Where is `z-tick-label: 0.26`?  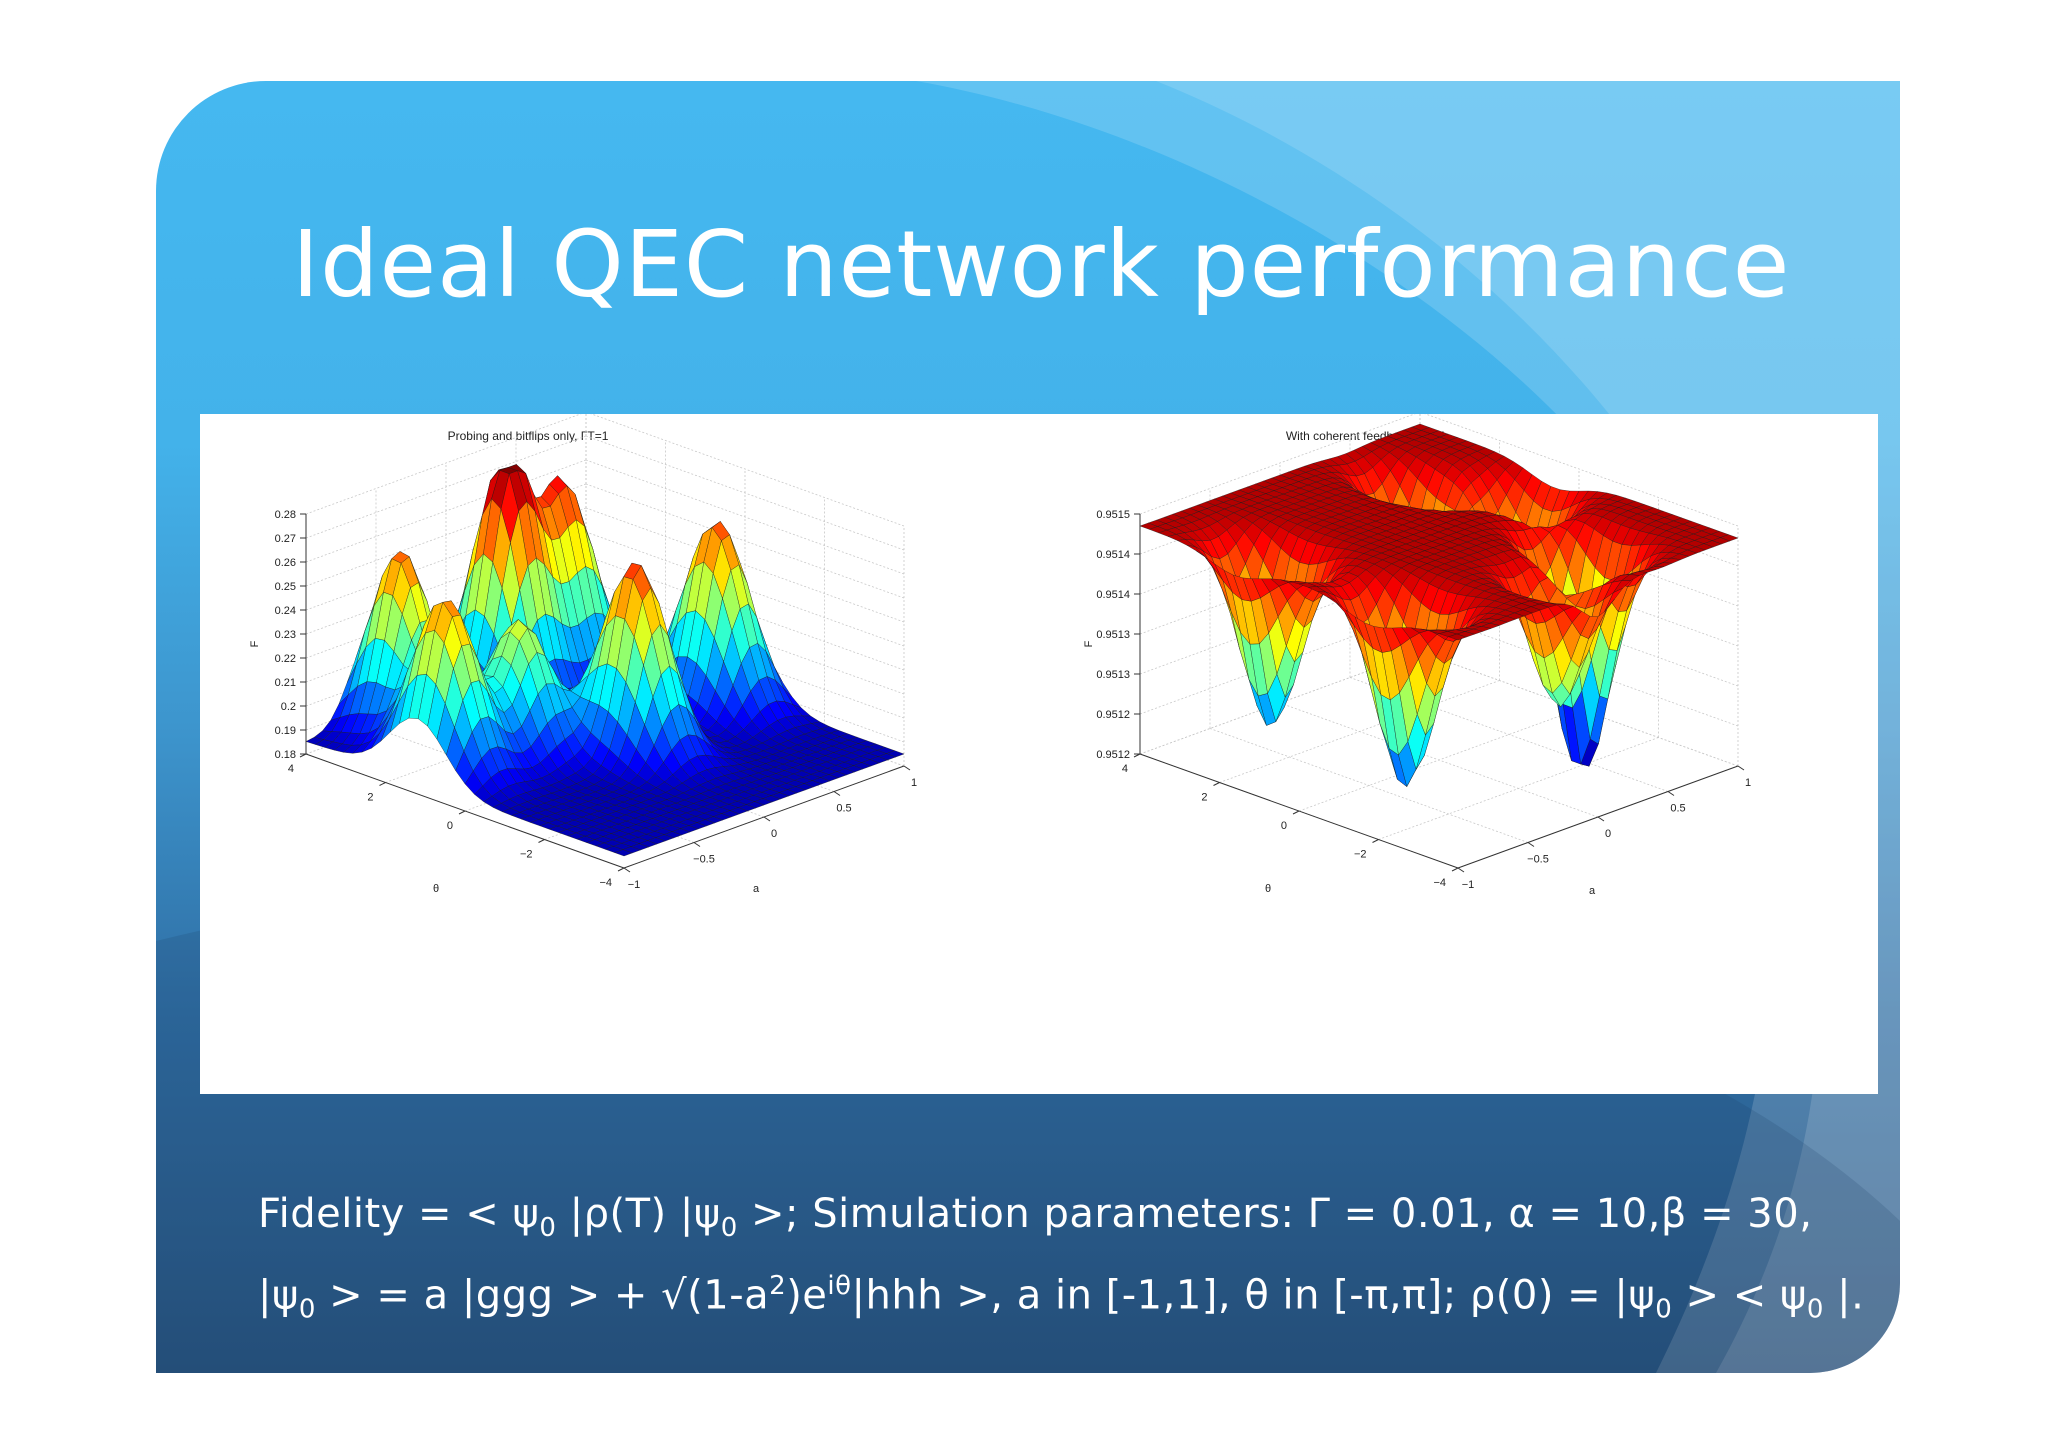
z-tick-label: 0.26 is located at coordinates (285, 563).